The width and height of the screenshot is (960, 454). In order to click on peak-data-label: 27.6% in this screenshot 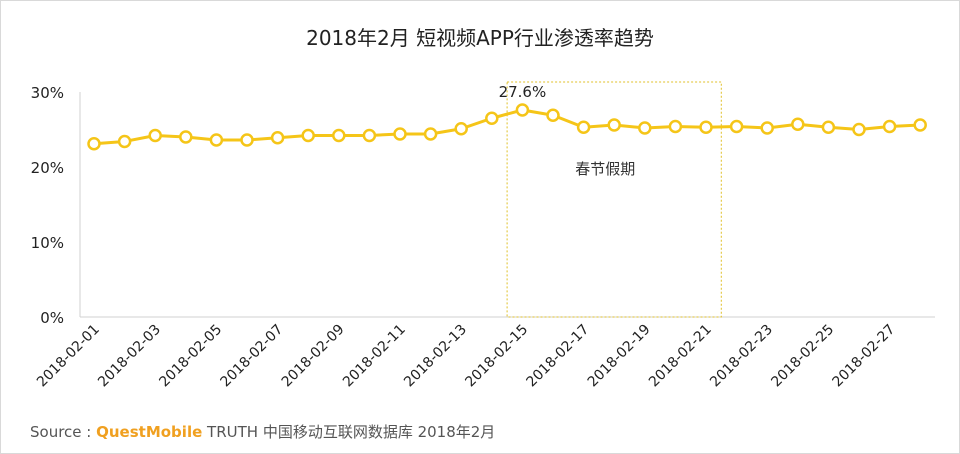, I will do `click(523, 92)`.